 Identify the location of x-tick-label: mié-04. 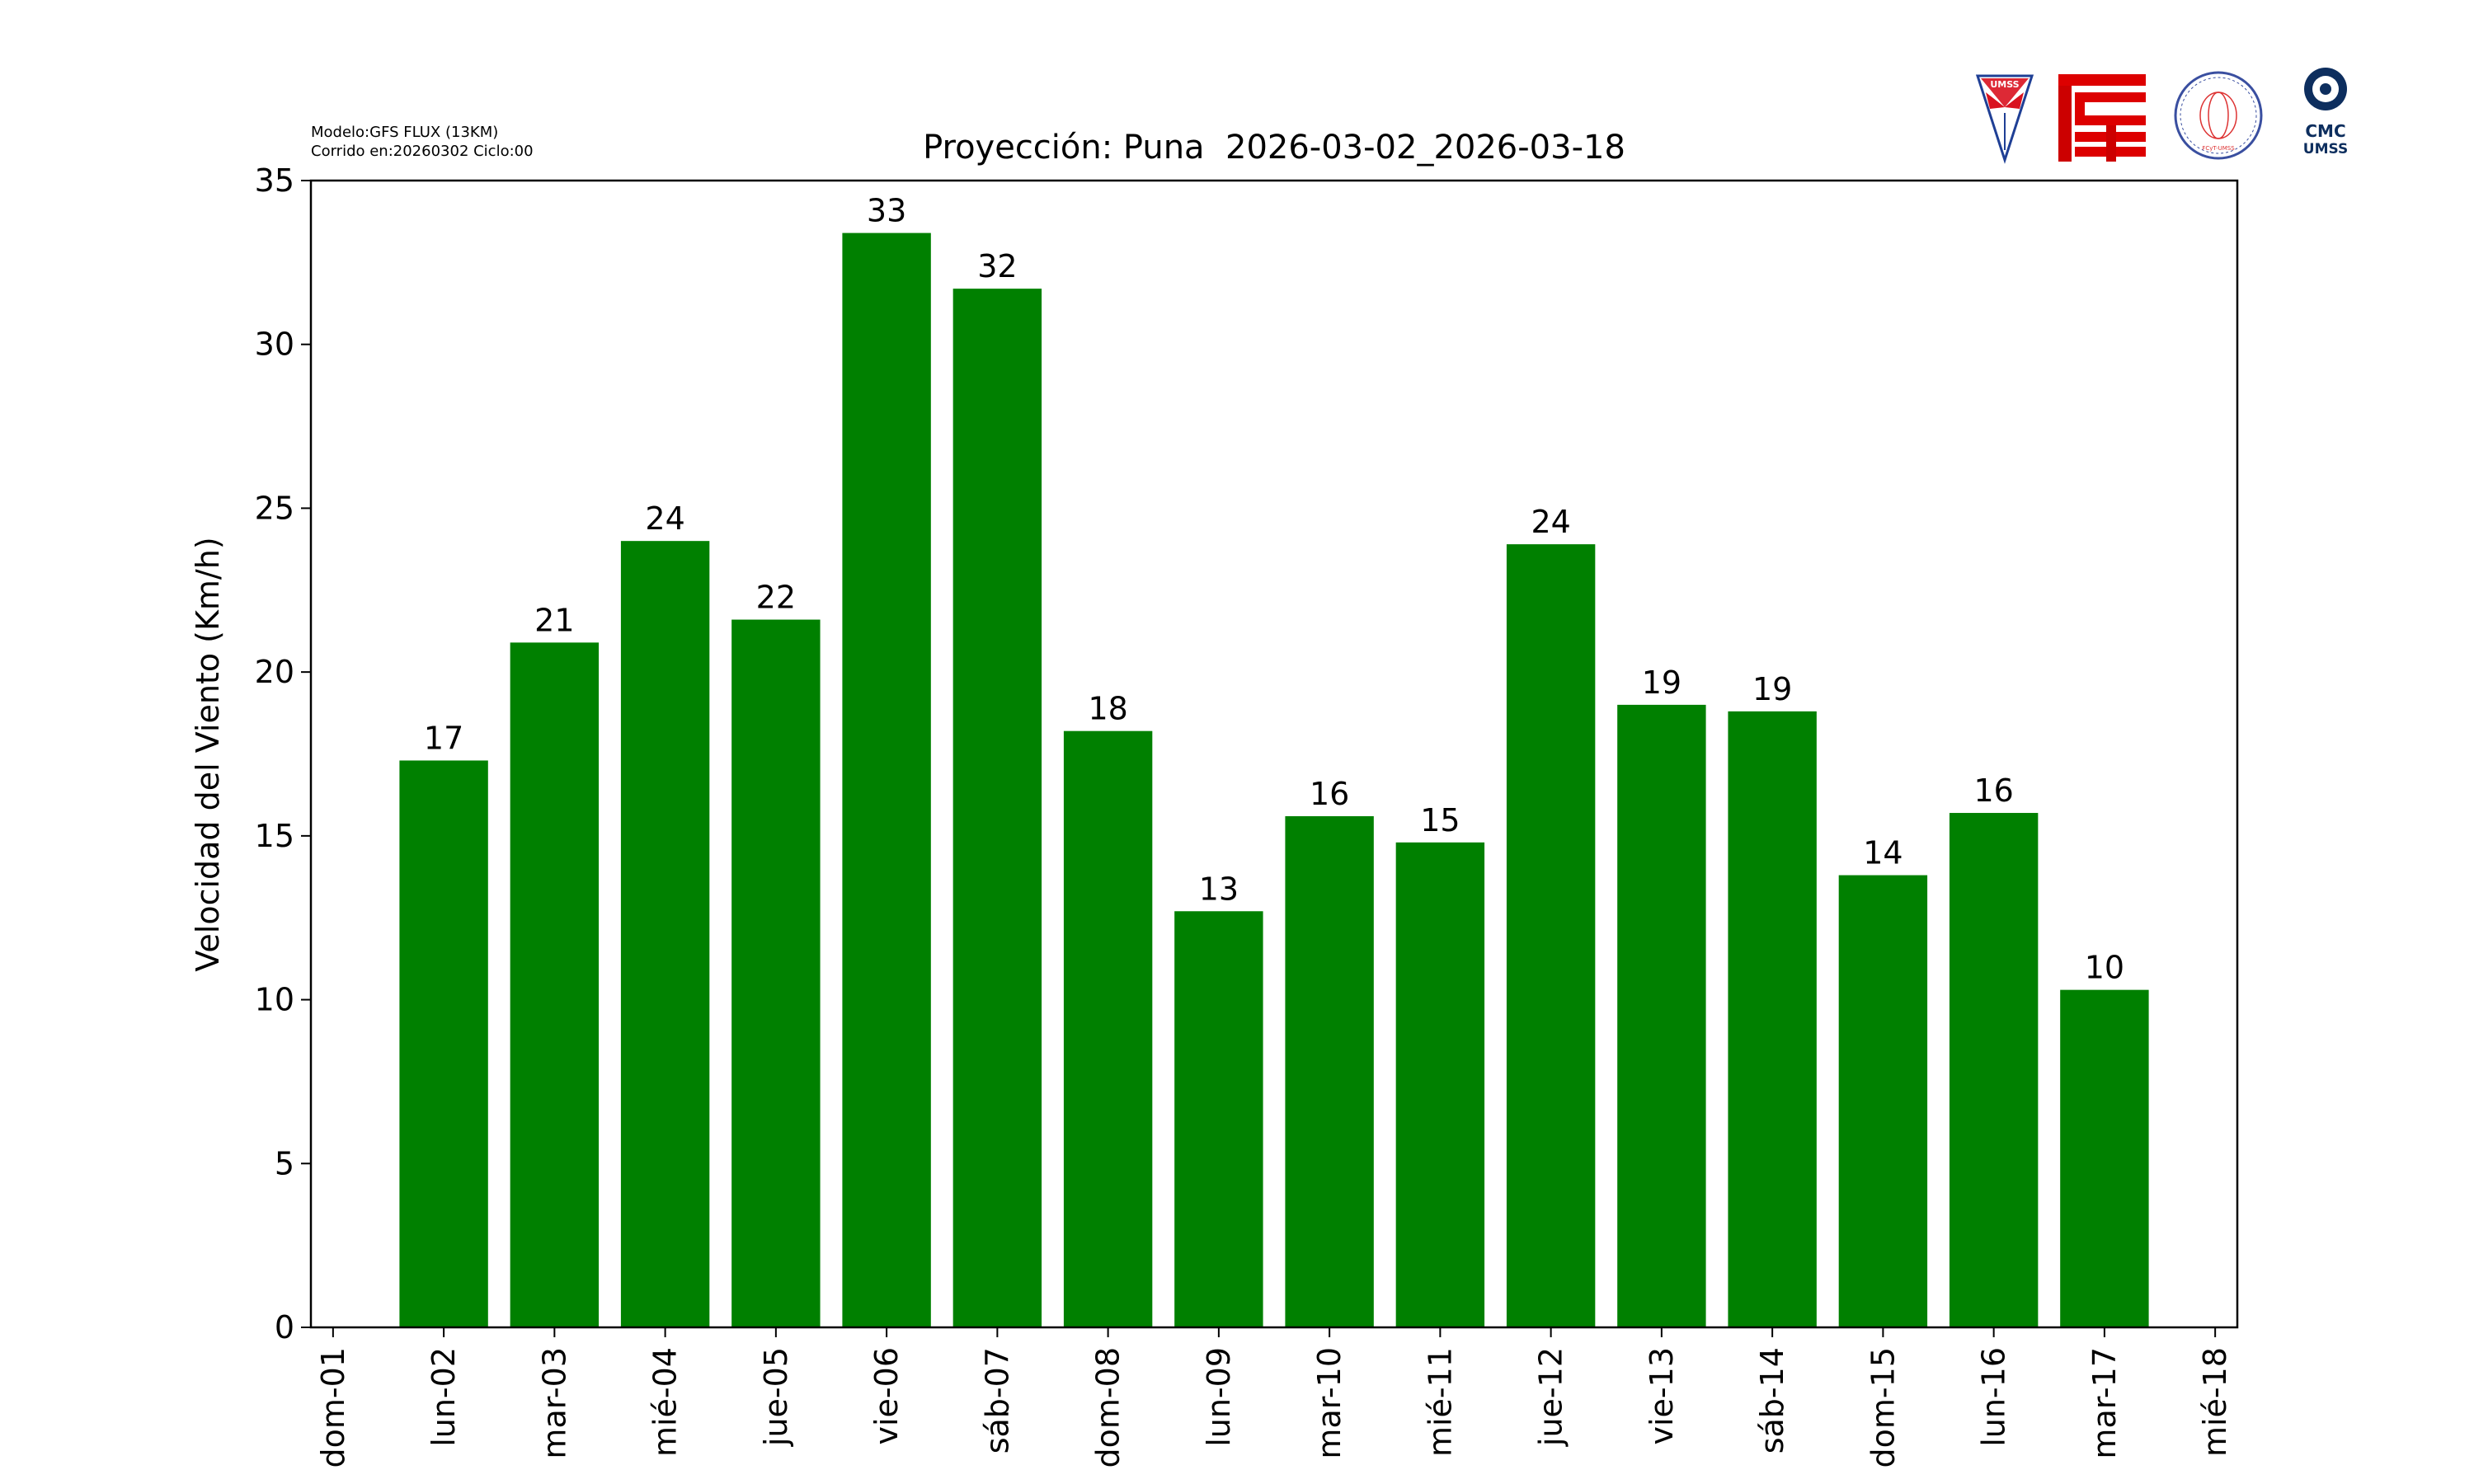
(665, 1402).